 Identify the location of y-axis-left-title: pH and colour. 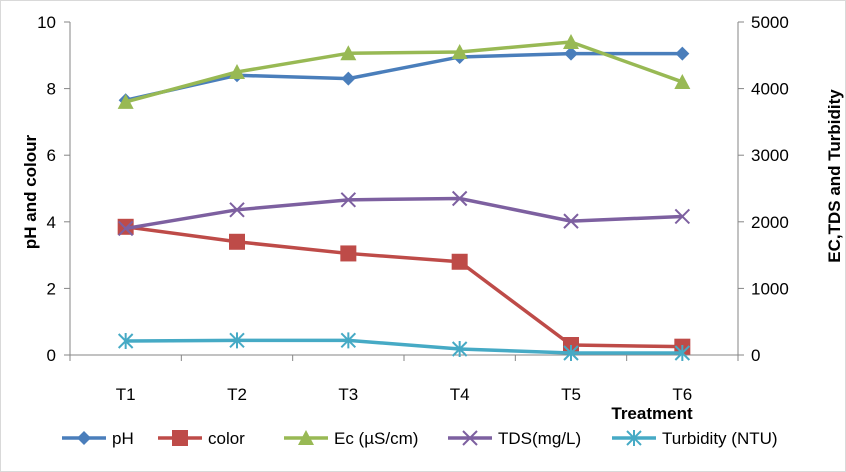
(30, 191).